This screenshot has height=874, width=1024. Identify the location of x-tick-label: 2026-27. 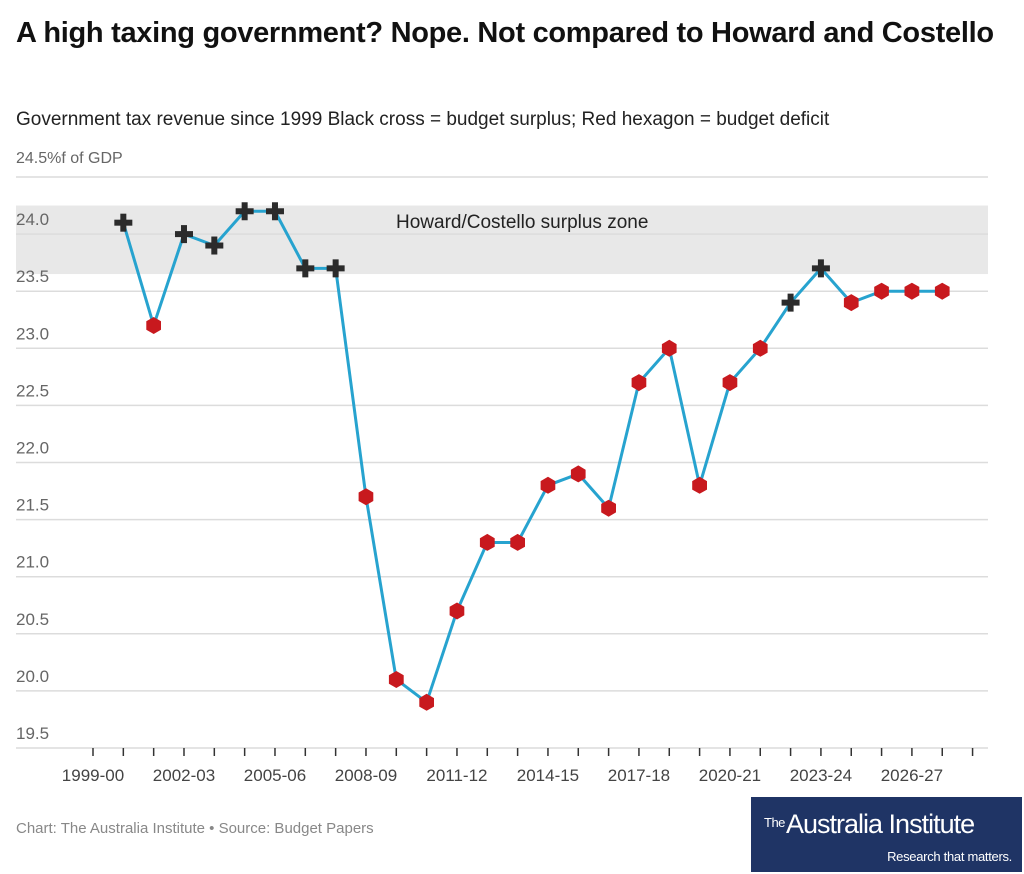
(912, 775).